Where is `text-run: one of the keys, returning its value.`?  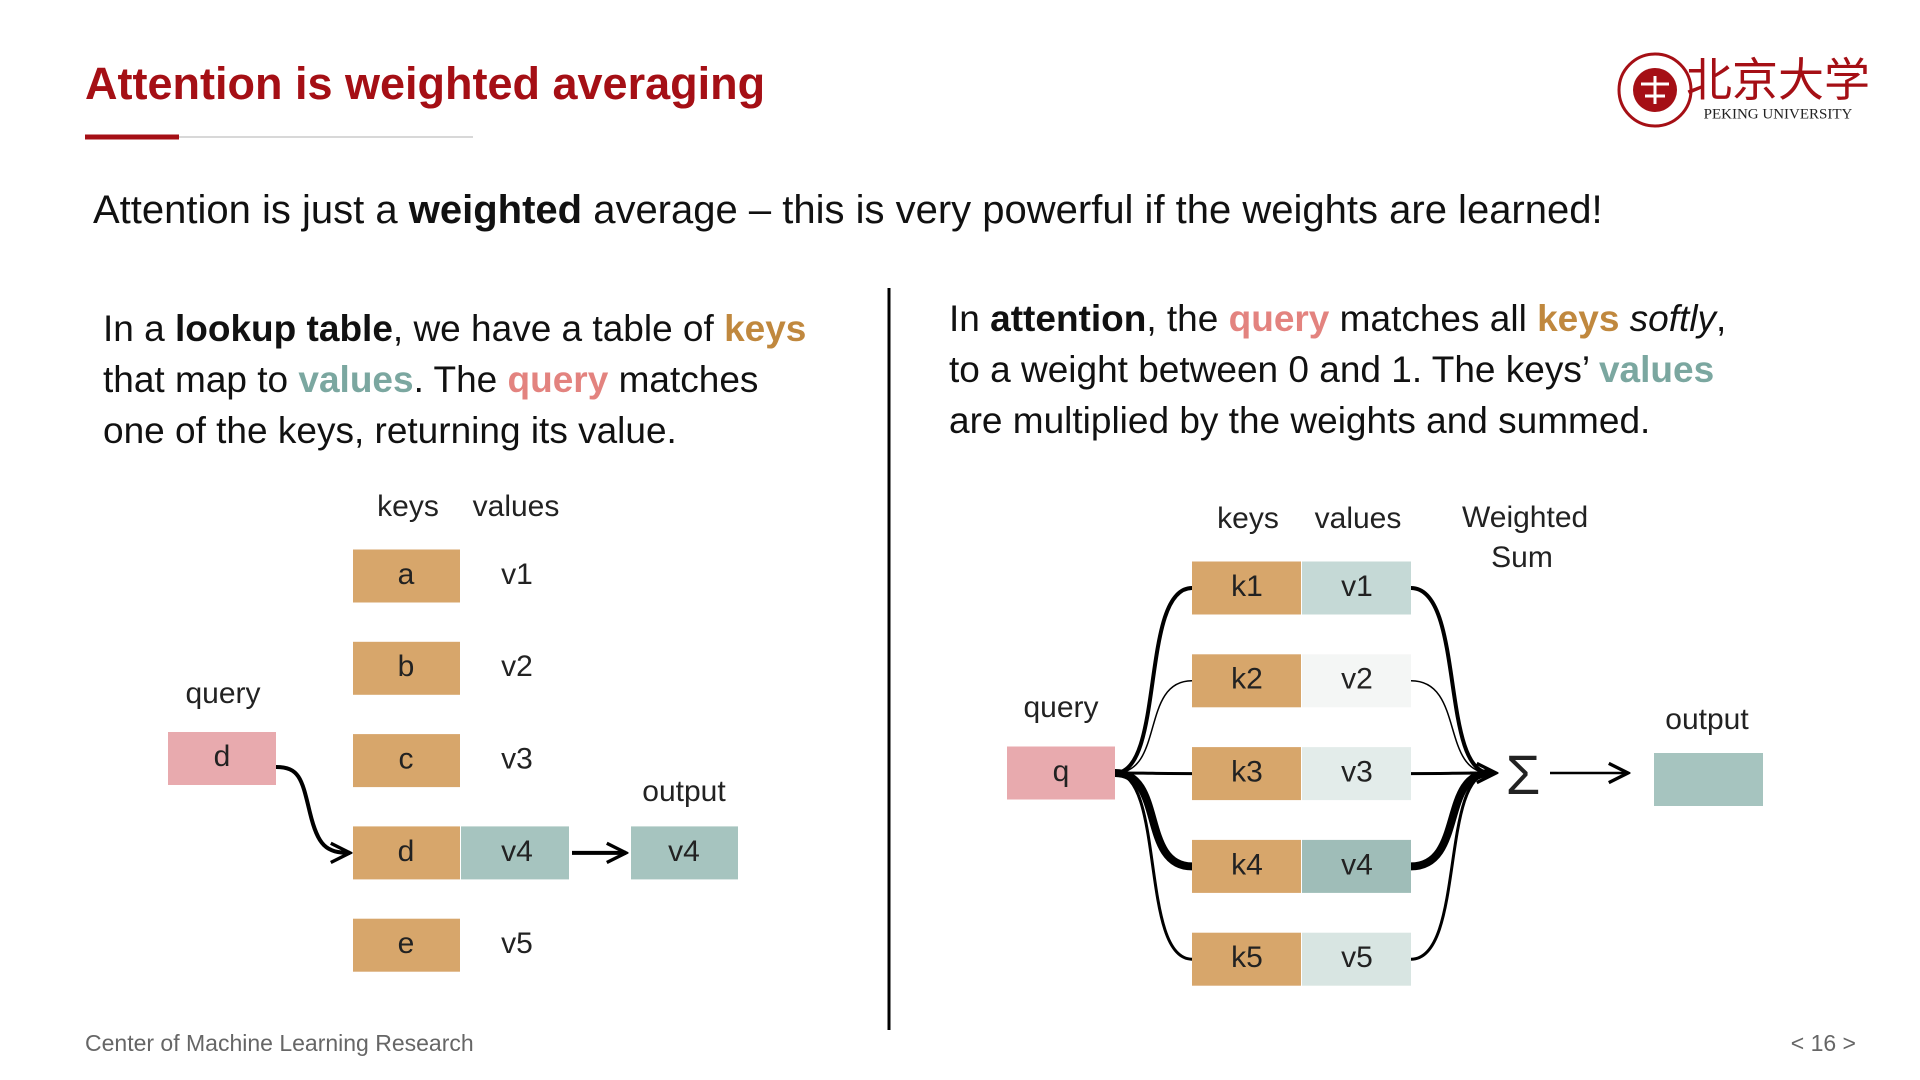 text-run: one of the keys, returning its value. is located at coordinates (390, 430).